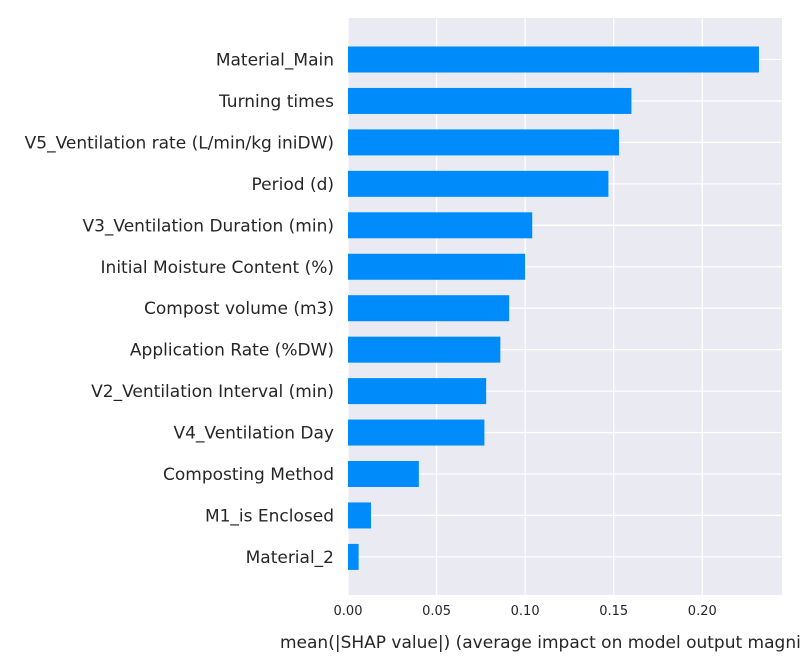 This screenshot has width=800, height=670. What do you see at coordinates (253, 434) in the screenshot?
I see `category-label: V4_Ventilation Day` at bounding box center [253, 434].